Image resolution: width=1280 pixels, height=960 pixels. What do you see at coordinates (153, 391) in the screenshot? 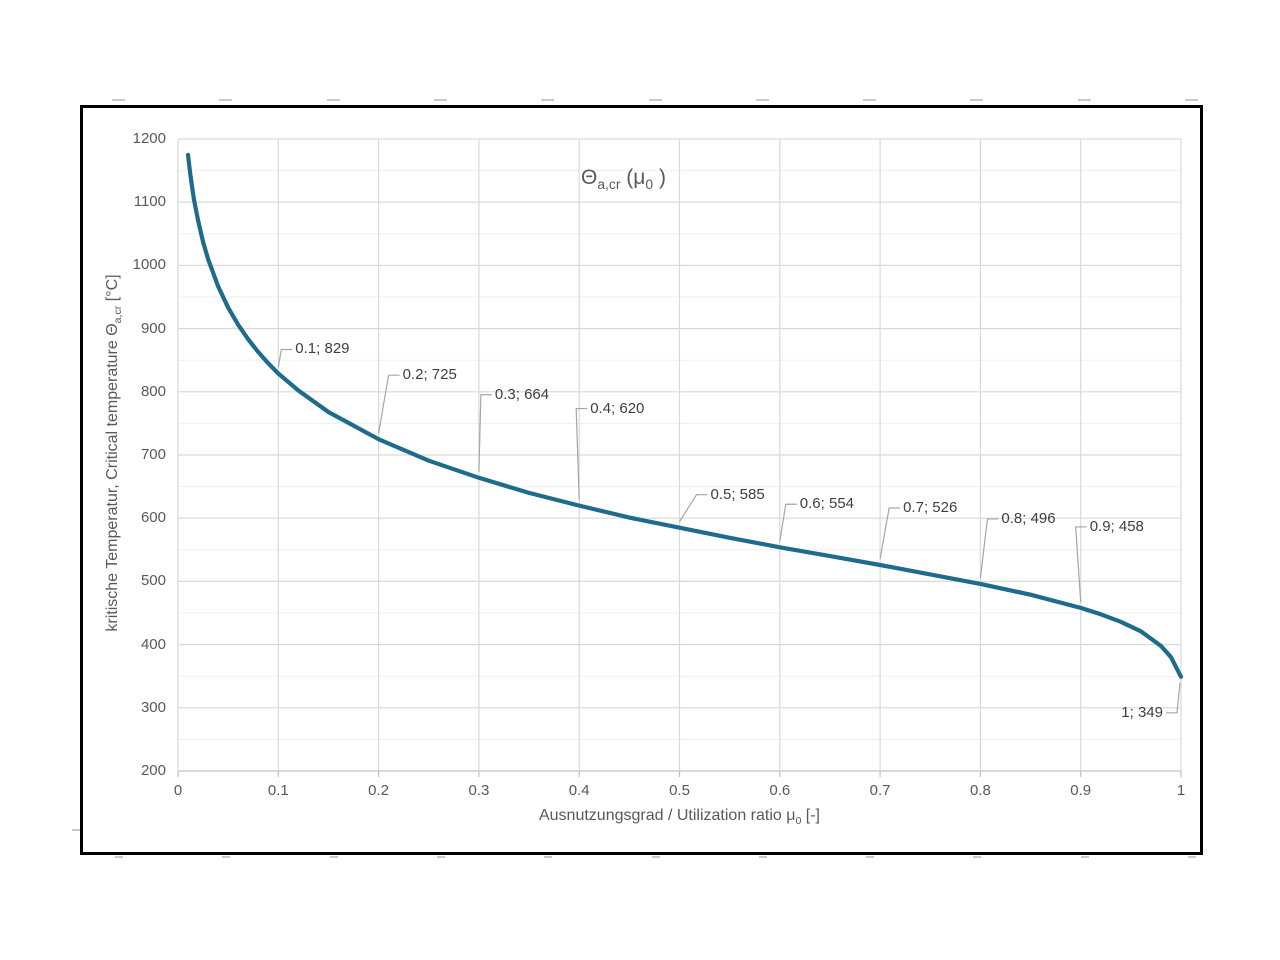
I see `y-tick-label: 800` at bounding box center [153, 391].